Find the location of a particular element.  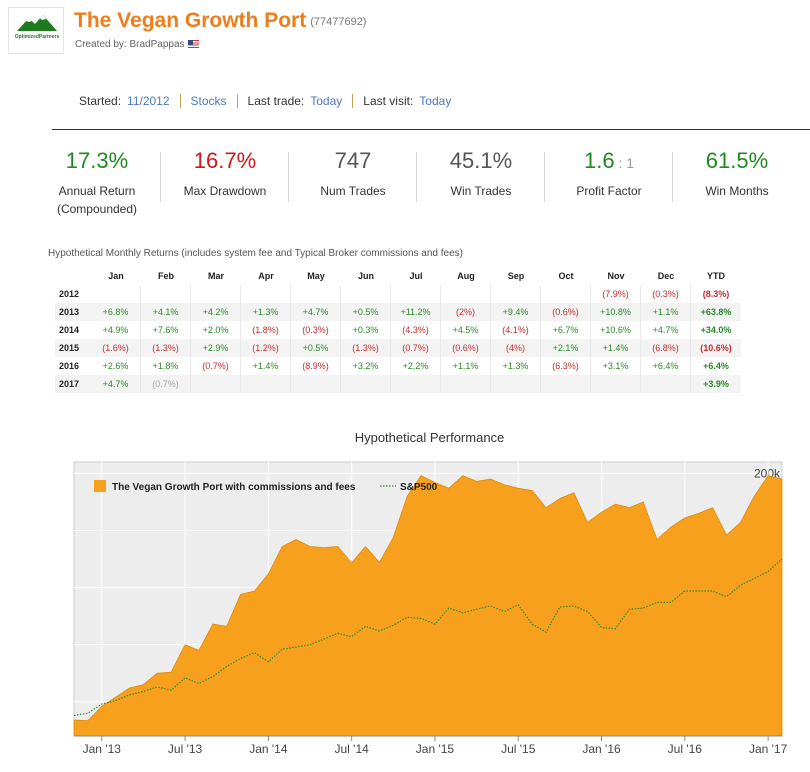

logo-text: OptimizedPartners is located at coordinates (37, 37).